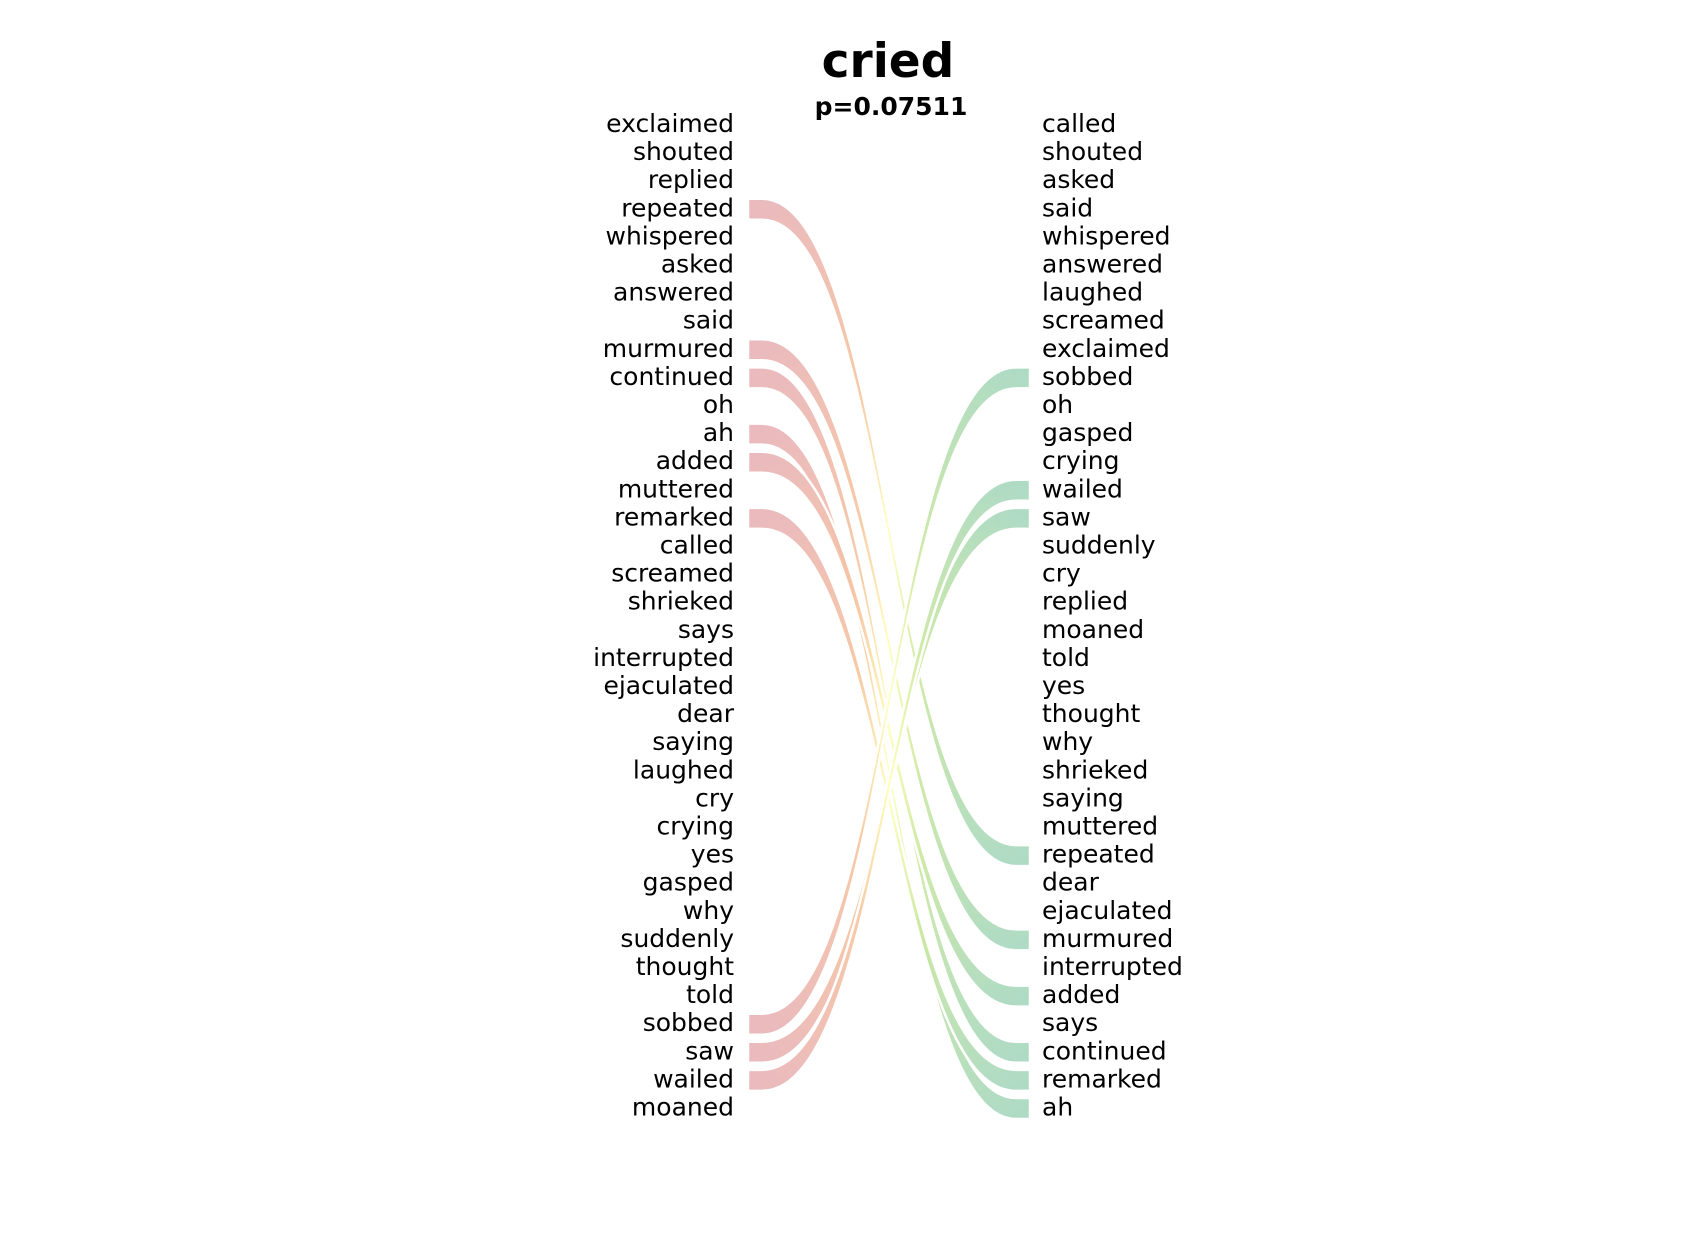  I want to click on right-word-label: gasped, so click(1087, 432).